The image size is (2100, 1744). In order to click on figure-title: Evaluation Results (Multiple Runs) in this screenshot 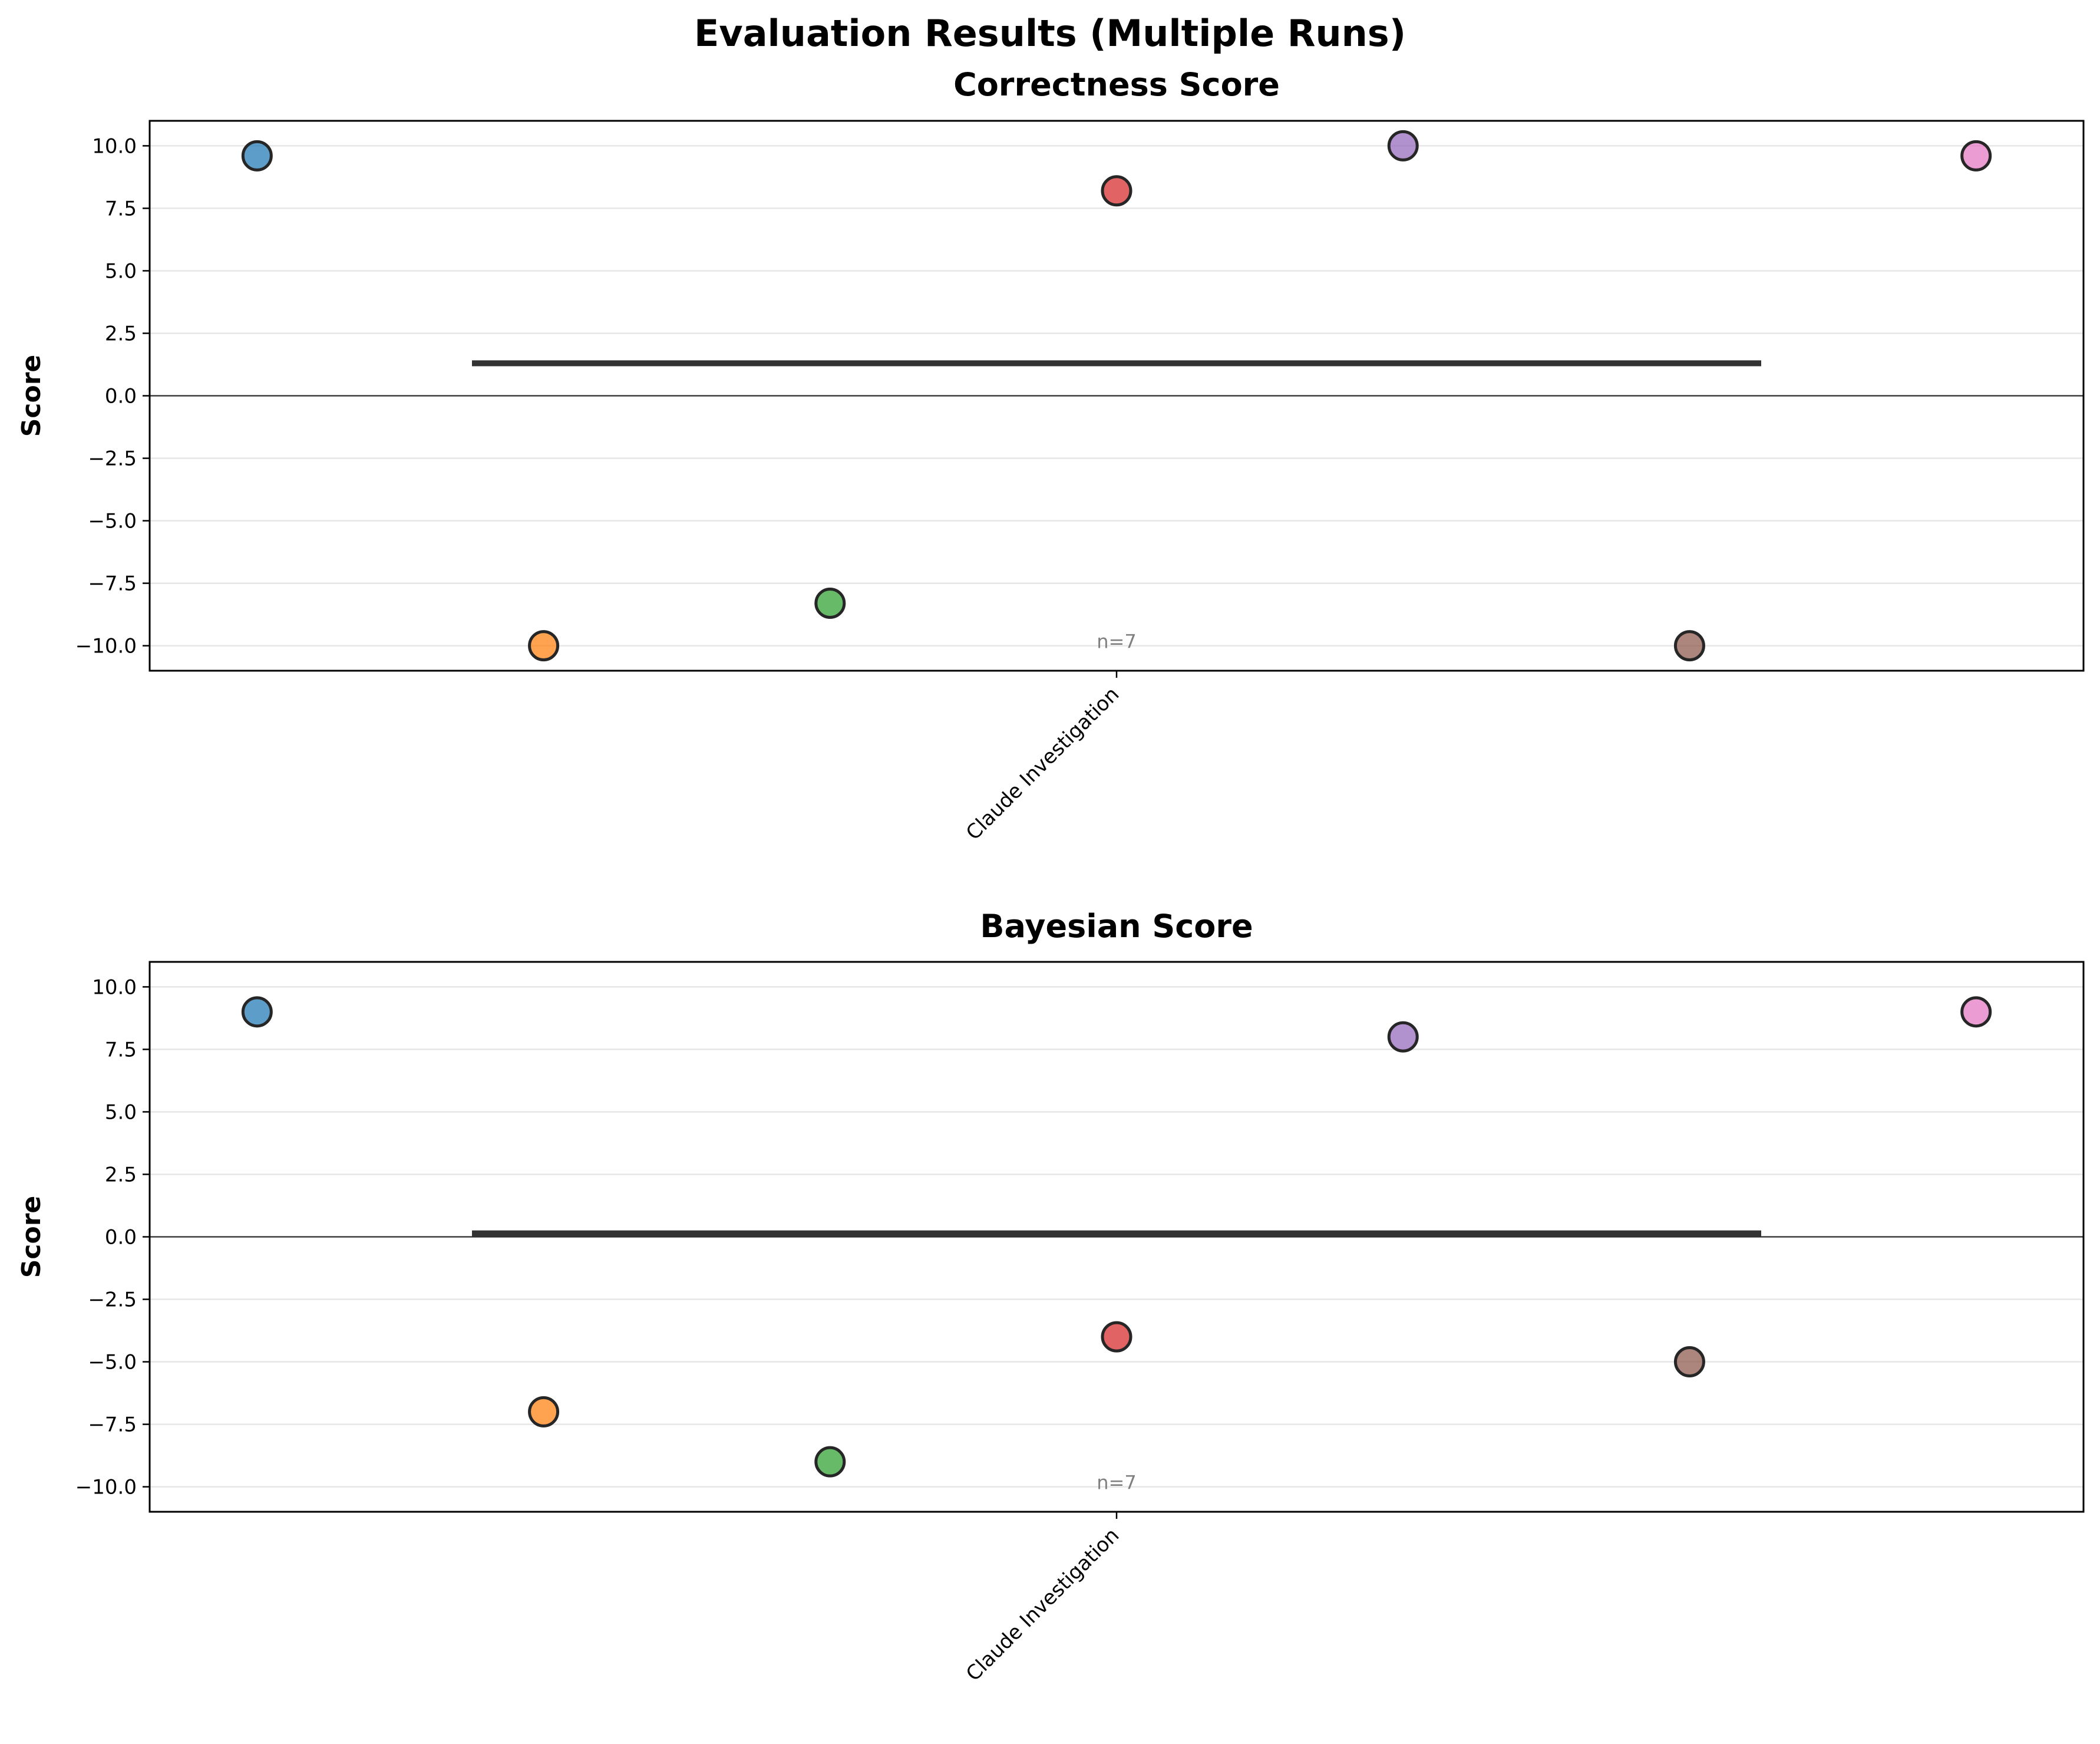, I will do `click(1050, 33)`.